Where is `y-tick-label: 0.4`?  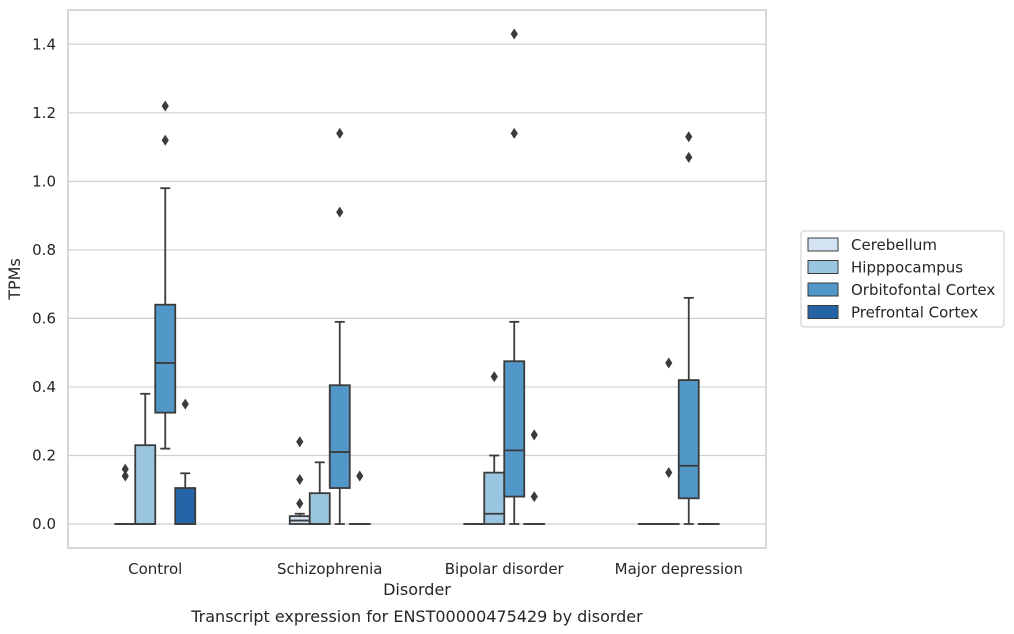 y-tick-label: 0.4 is located at coordinates (44, 387).